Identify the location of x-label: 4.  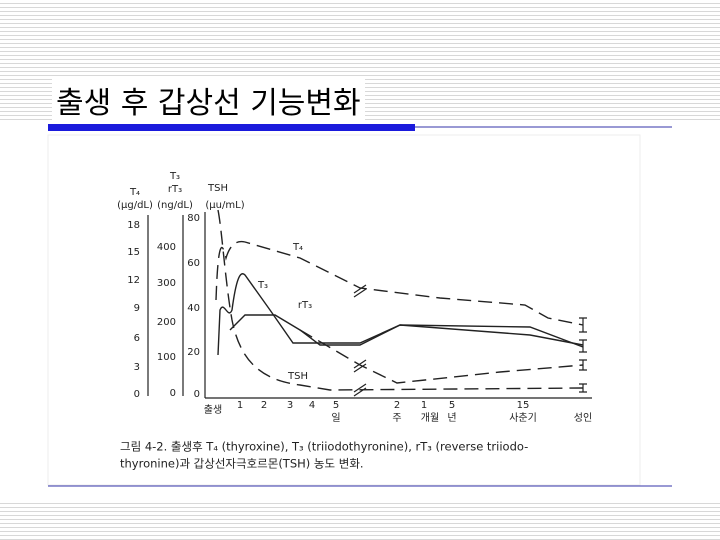
(312, 405).